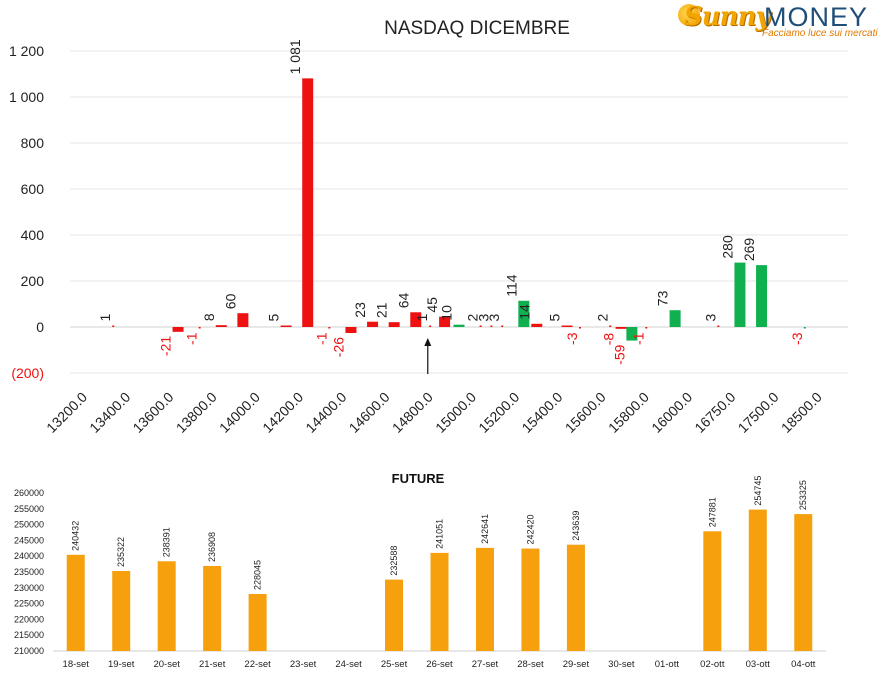 The height and width of the screenshot is (680, 883). I want to click on x-tick-label: 14400.0, so click(325, 412).